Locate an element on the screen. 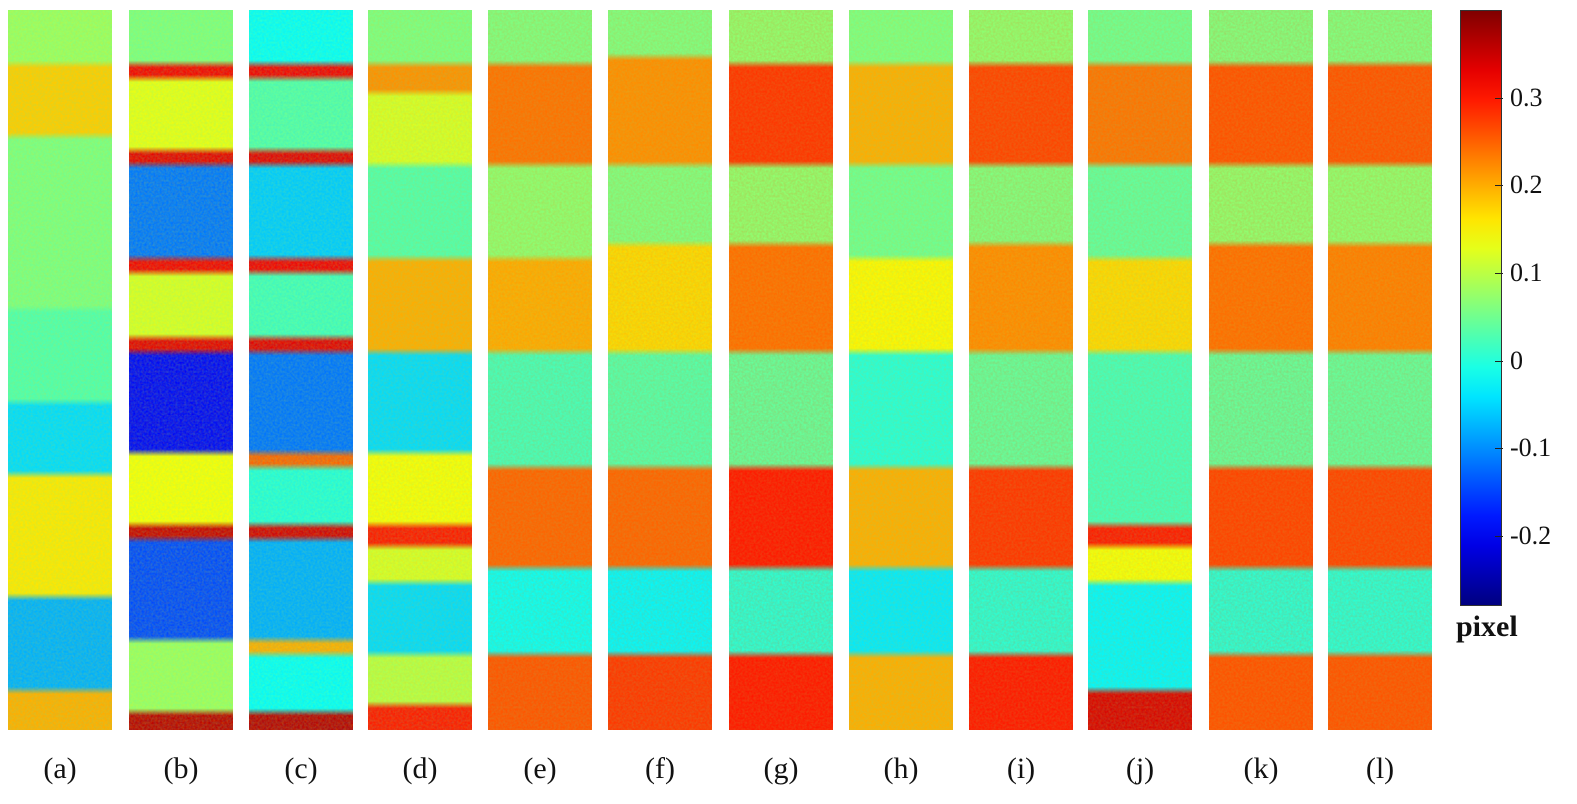 The width and height of the screenshot is (1577, 804). colorbar-tick-label: -0.1 is located at coordinates (1531, 448).